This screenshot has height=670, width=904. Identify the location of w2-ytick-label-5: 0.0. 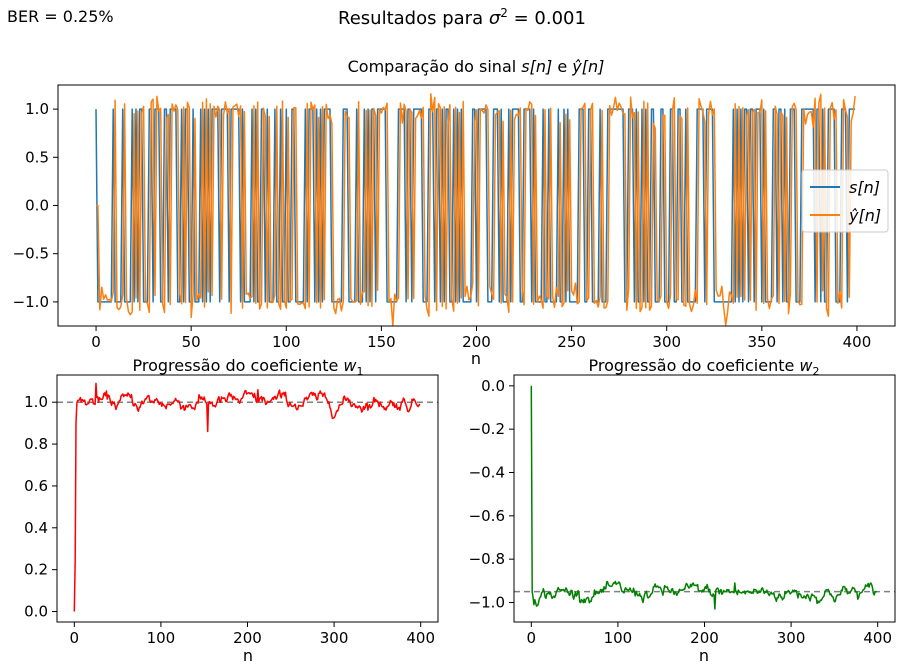
(493, 386).